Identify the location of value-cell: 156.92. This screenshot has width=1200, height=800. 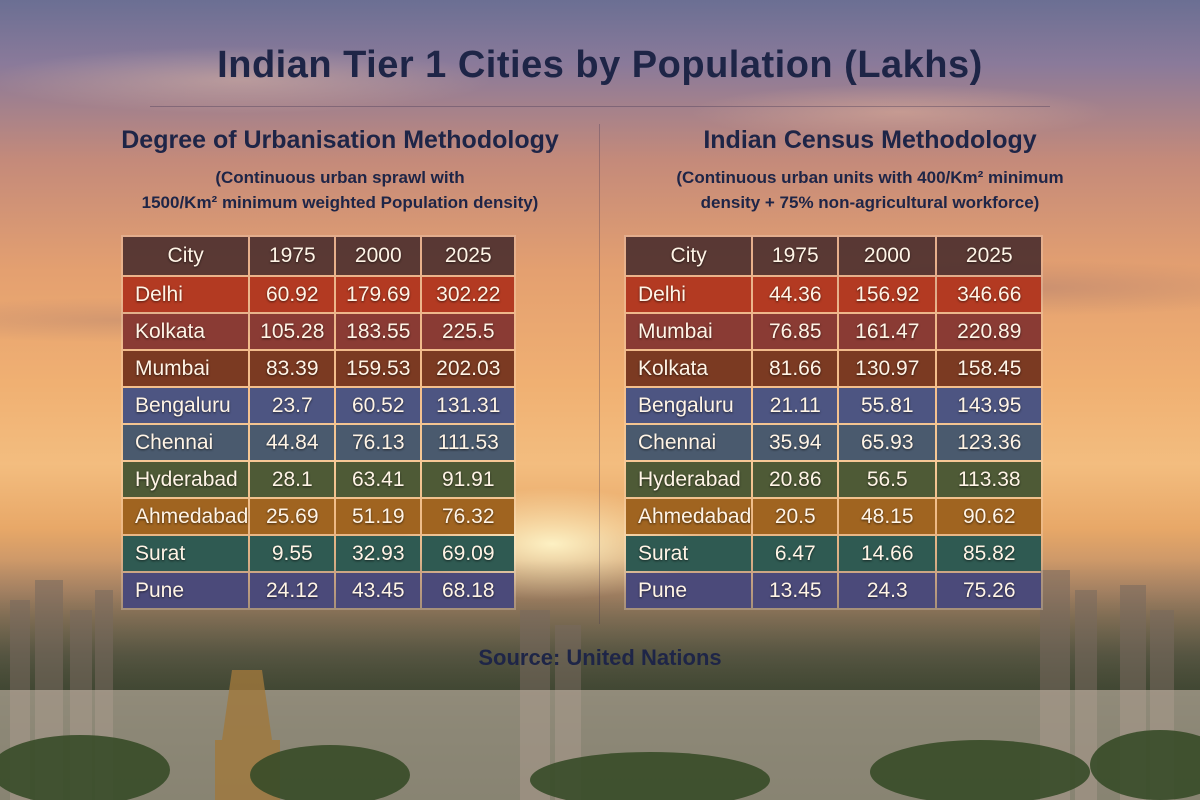
(887, 294).